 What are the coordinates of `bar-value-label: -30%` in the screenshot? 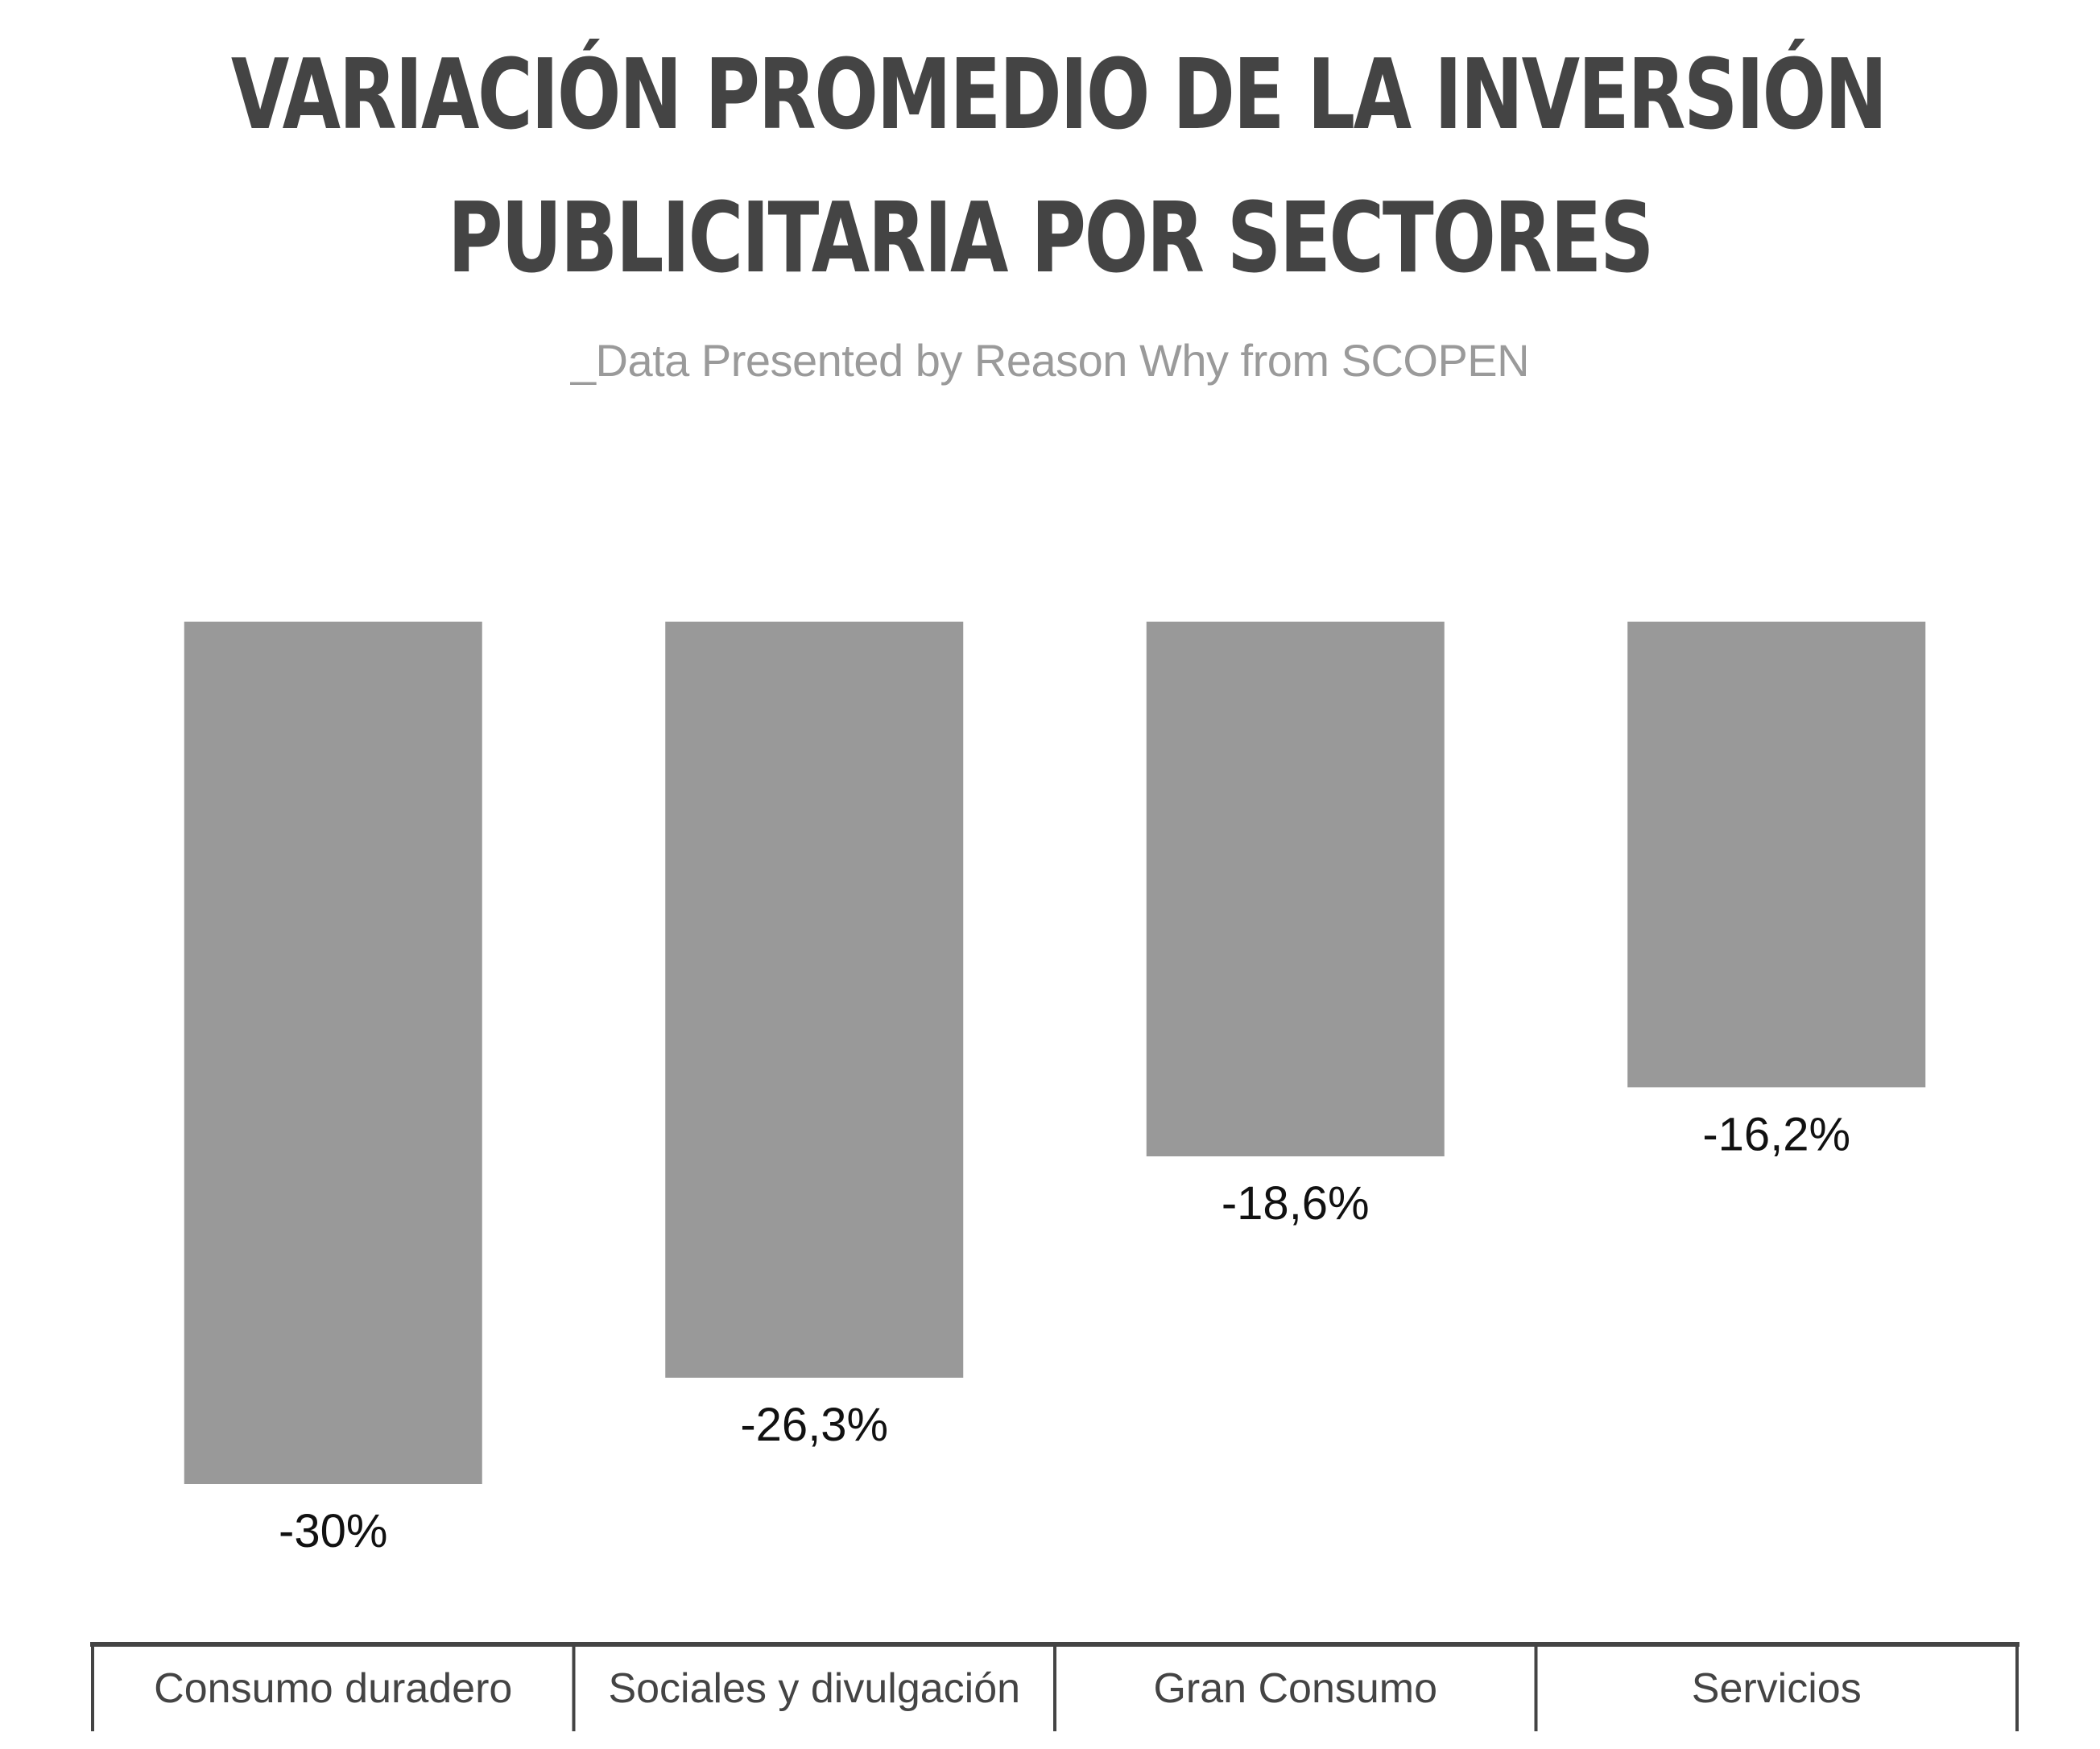 It's located at (333, 1531).